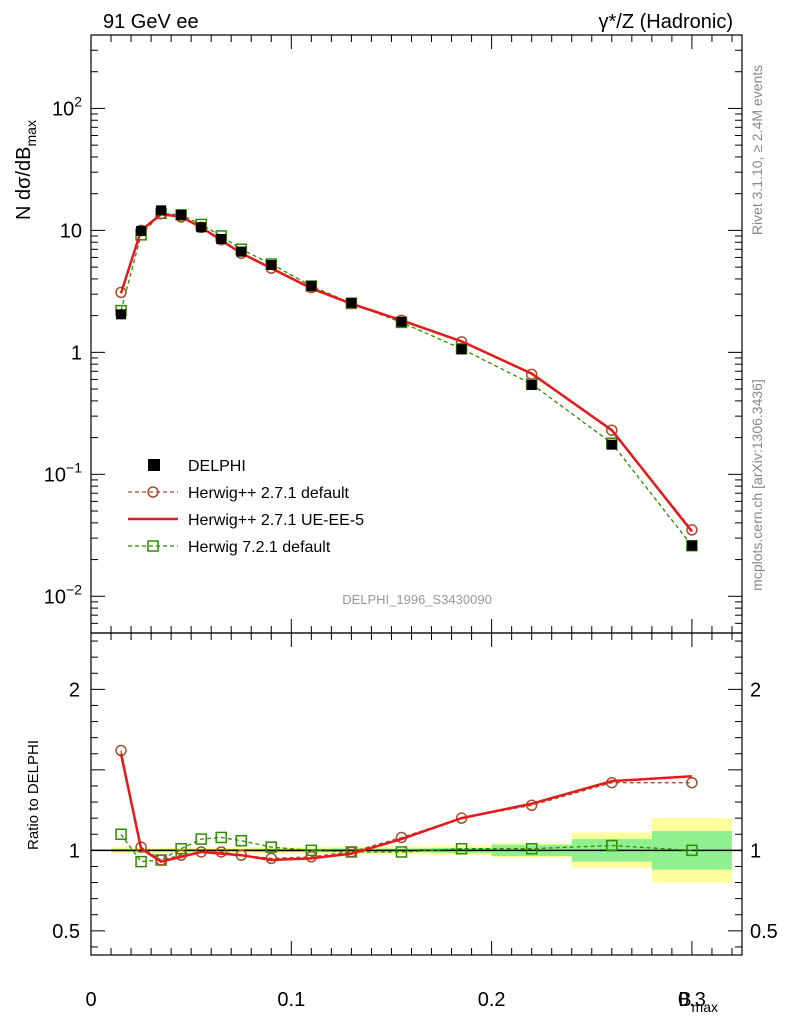  I want to click on side-text-rivet: Rivet 3.1.10, ≥ 2.4M events, so click(757, 150).